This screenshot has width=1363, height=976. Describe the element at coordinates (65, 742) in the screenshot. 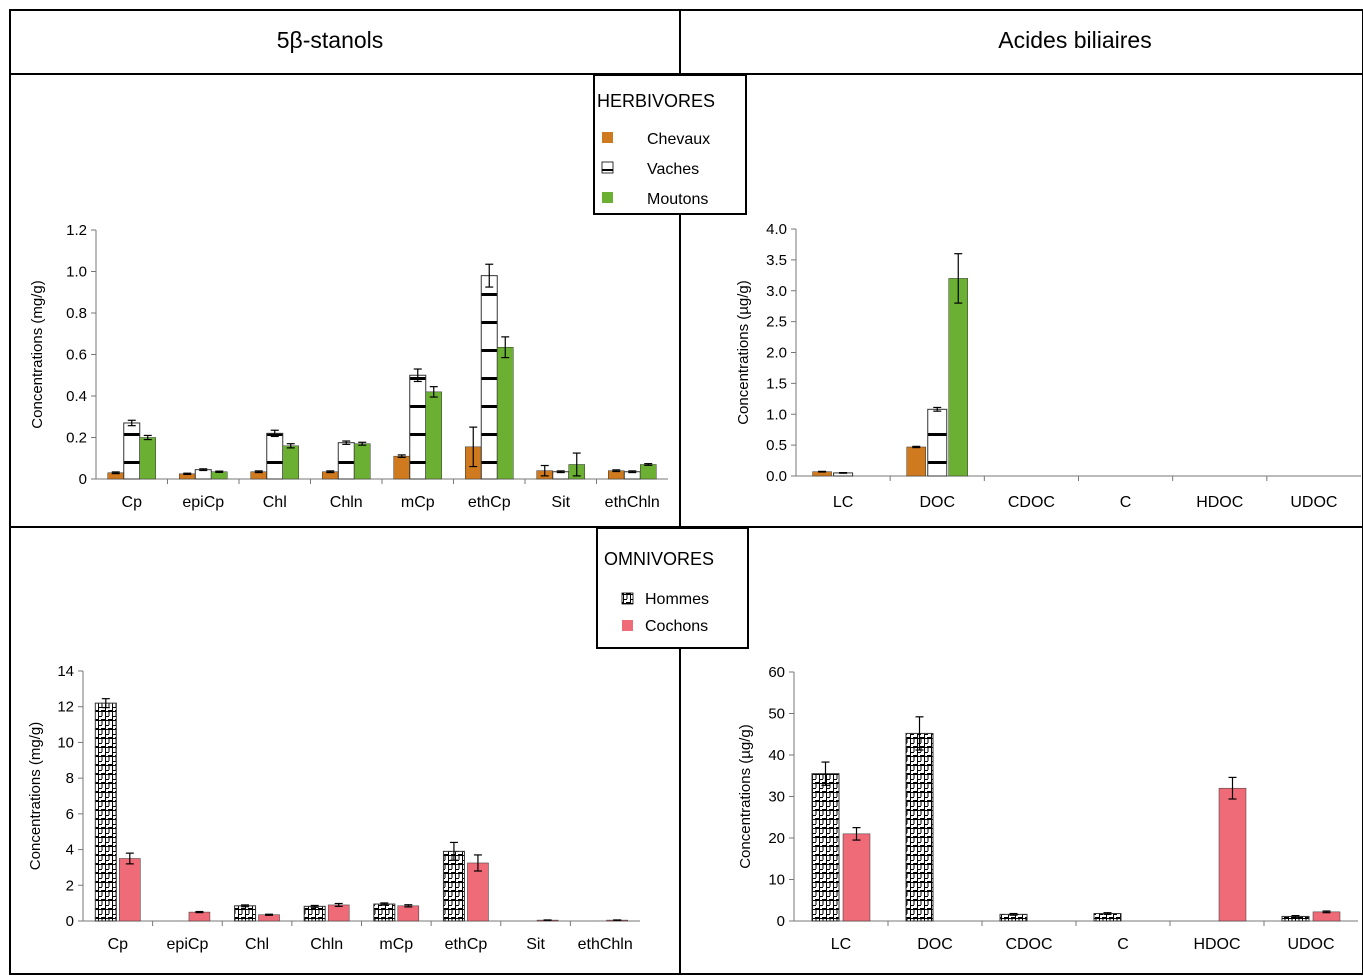

I see `y-tick-label: 10` at that location.